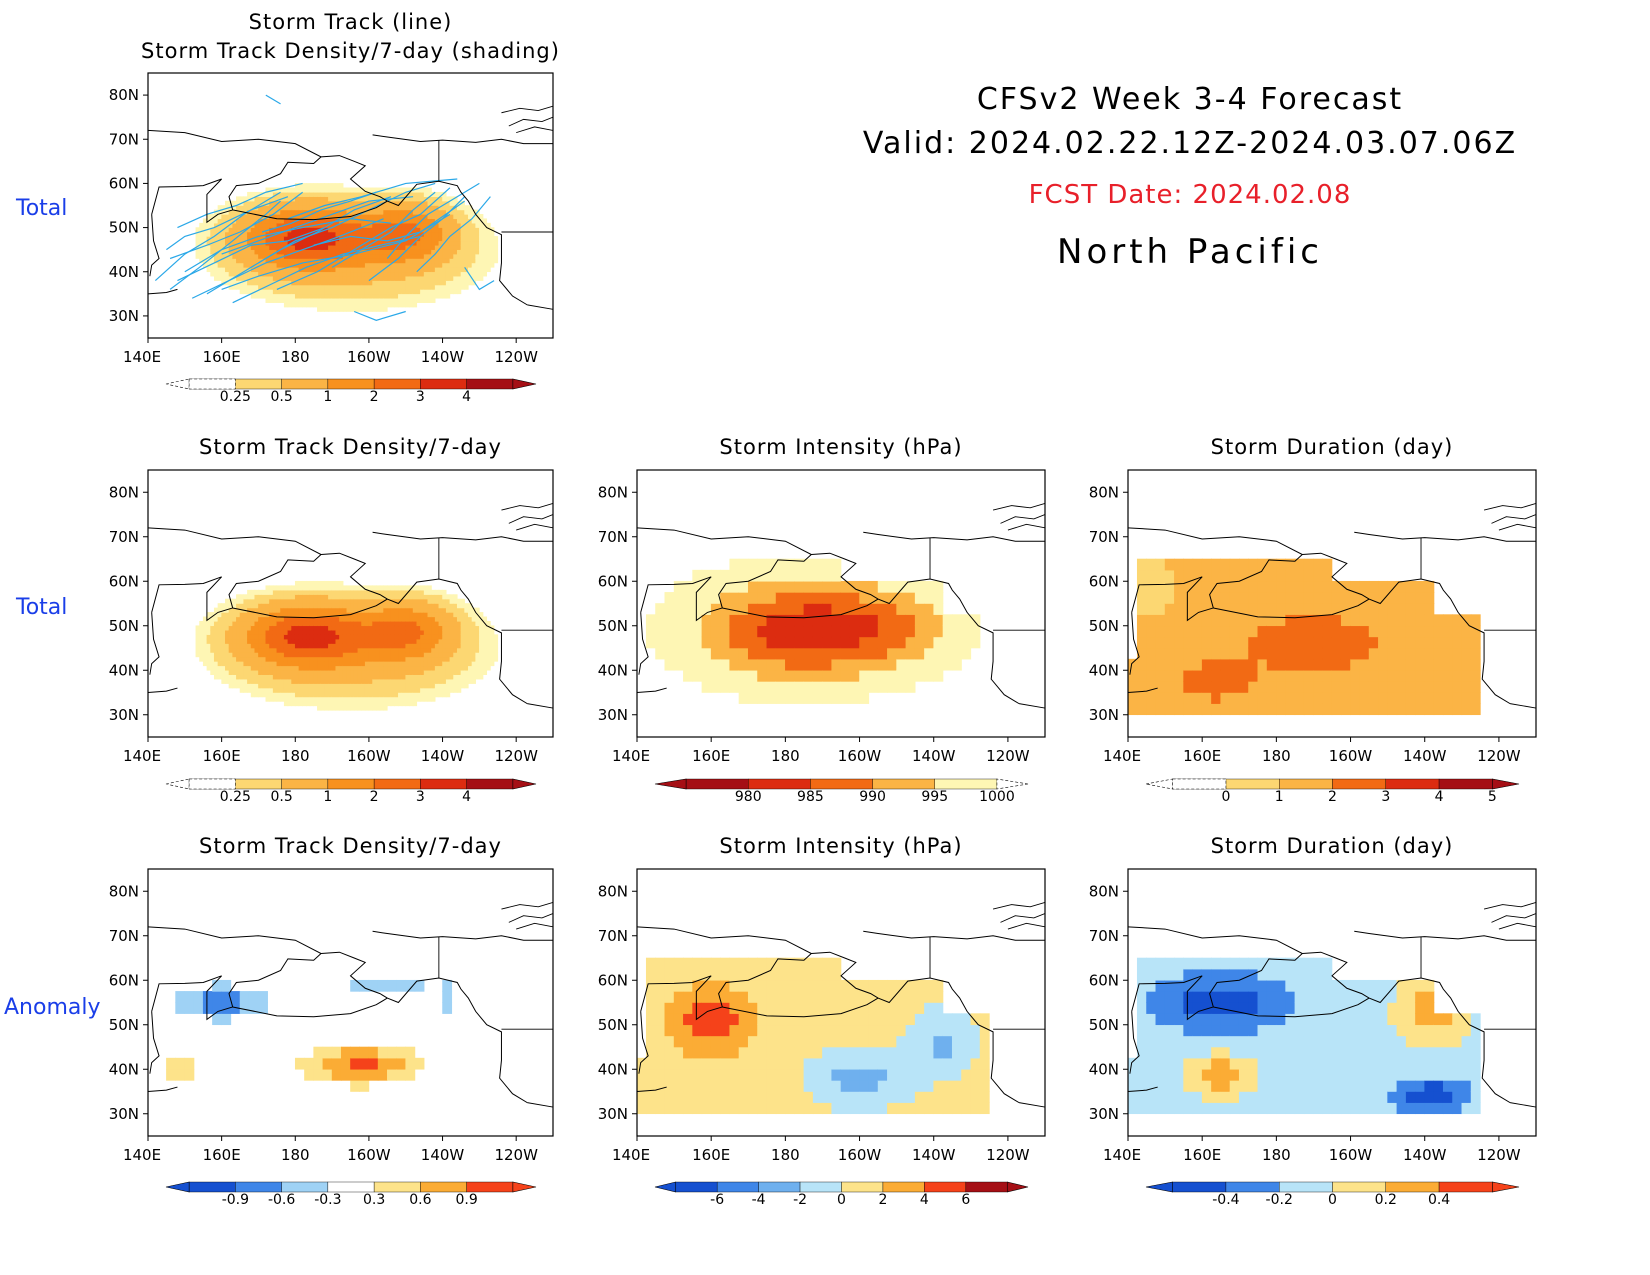 This screenshot has width=1650, height=1275. What do you see at coordinates (369, 357) in the screenshot?
I see `x-tick-label: 160W` at bounding box center [369, 357].